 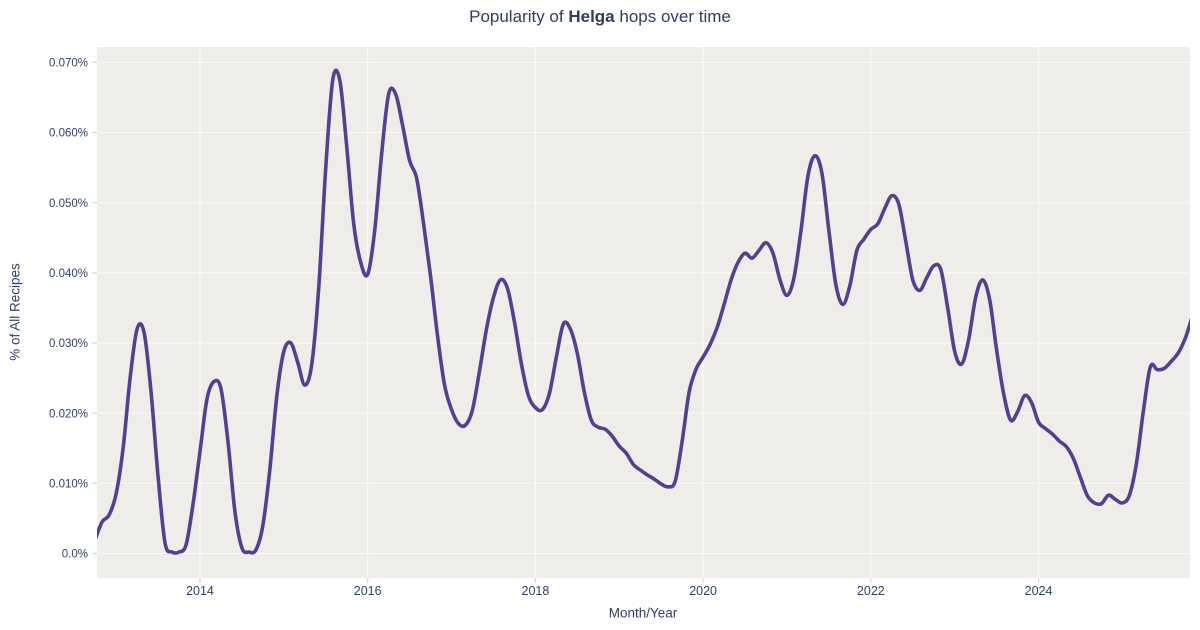 I want to click on y-tick-label: 0.050%, so click(x=68, y=204).